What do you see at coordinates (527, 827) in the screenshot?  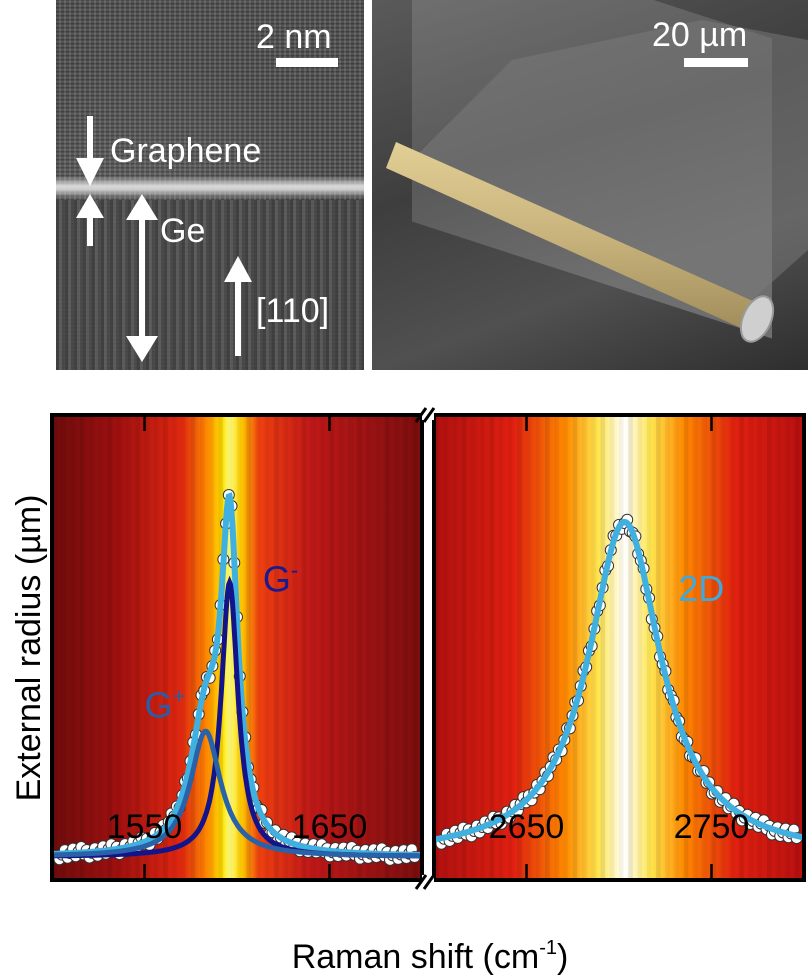 I see `tick-label: 2650` at bounding box center [527, 827].